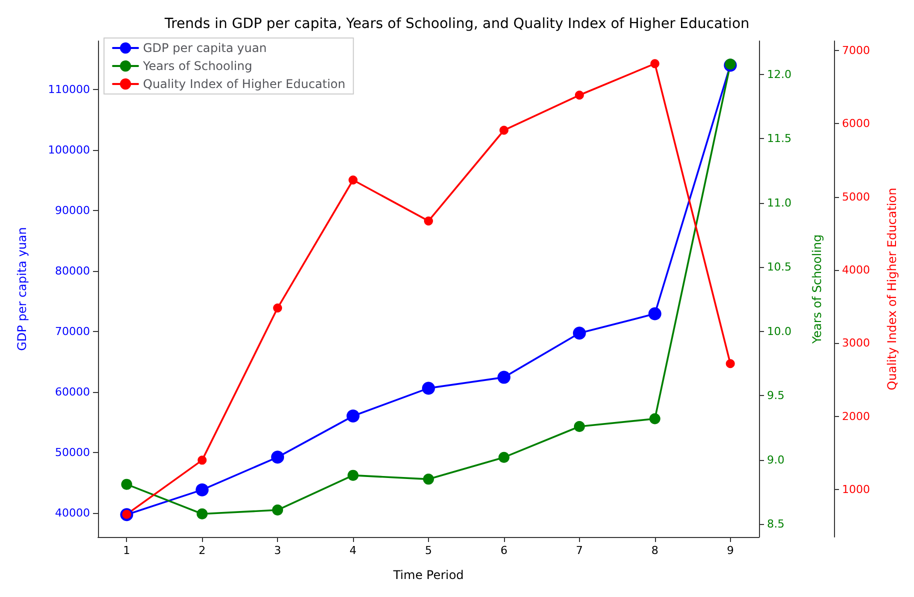  Describe the element at coordinates (126, 550) in the screenshot. I see `x-tick-label: 1` at that location.